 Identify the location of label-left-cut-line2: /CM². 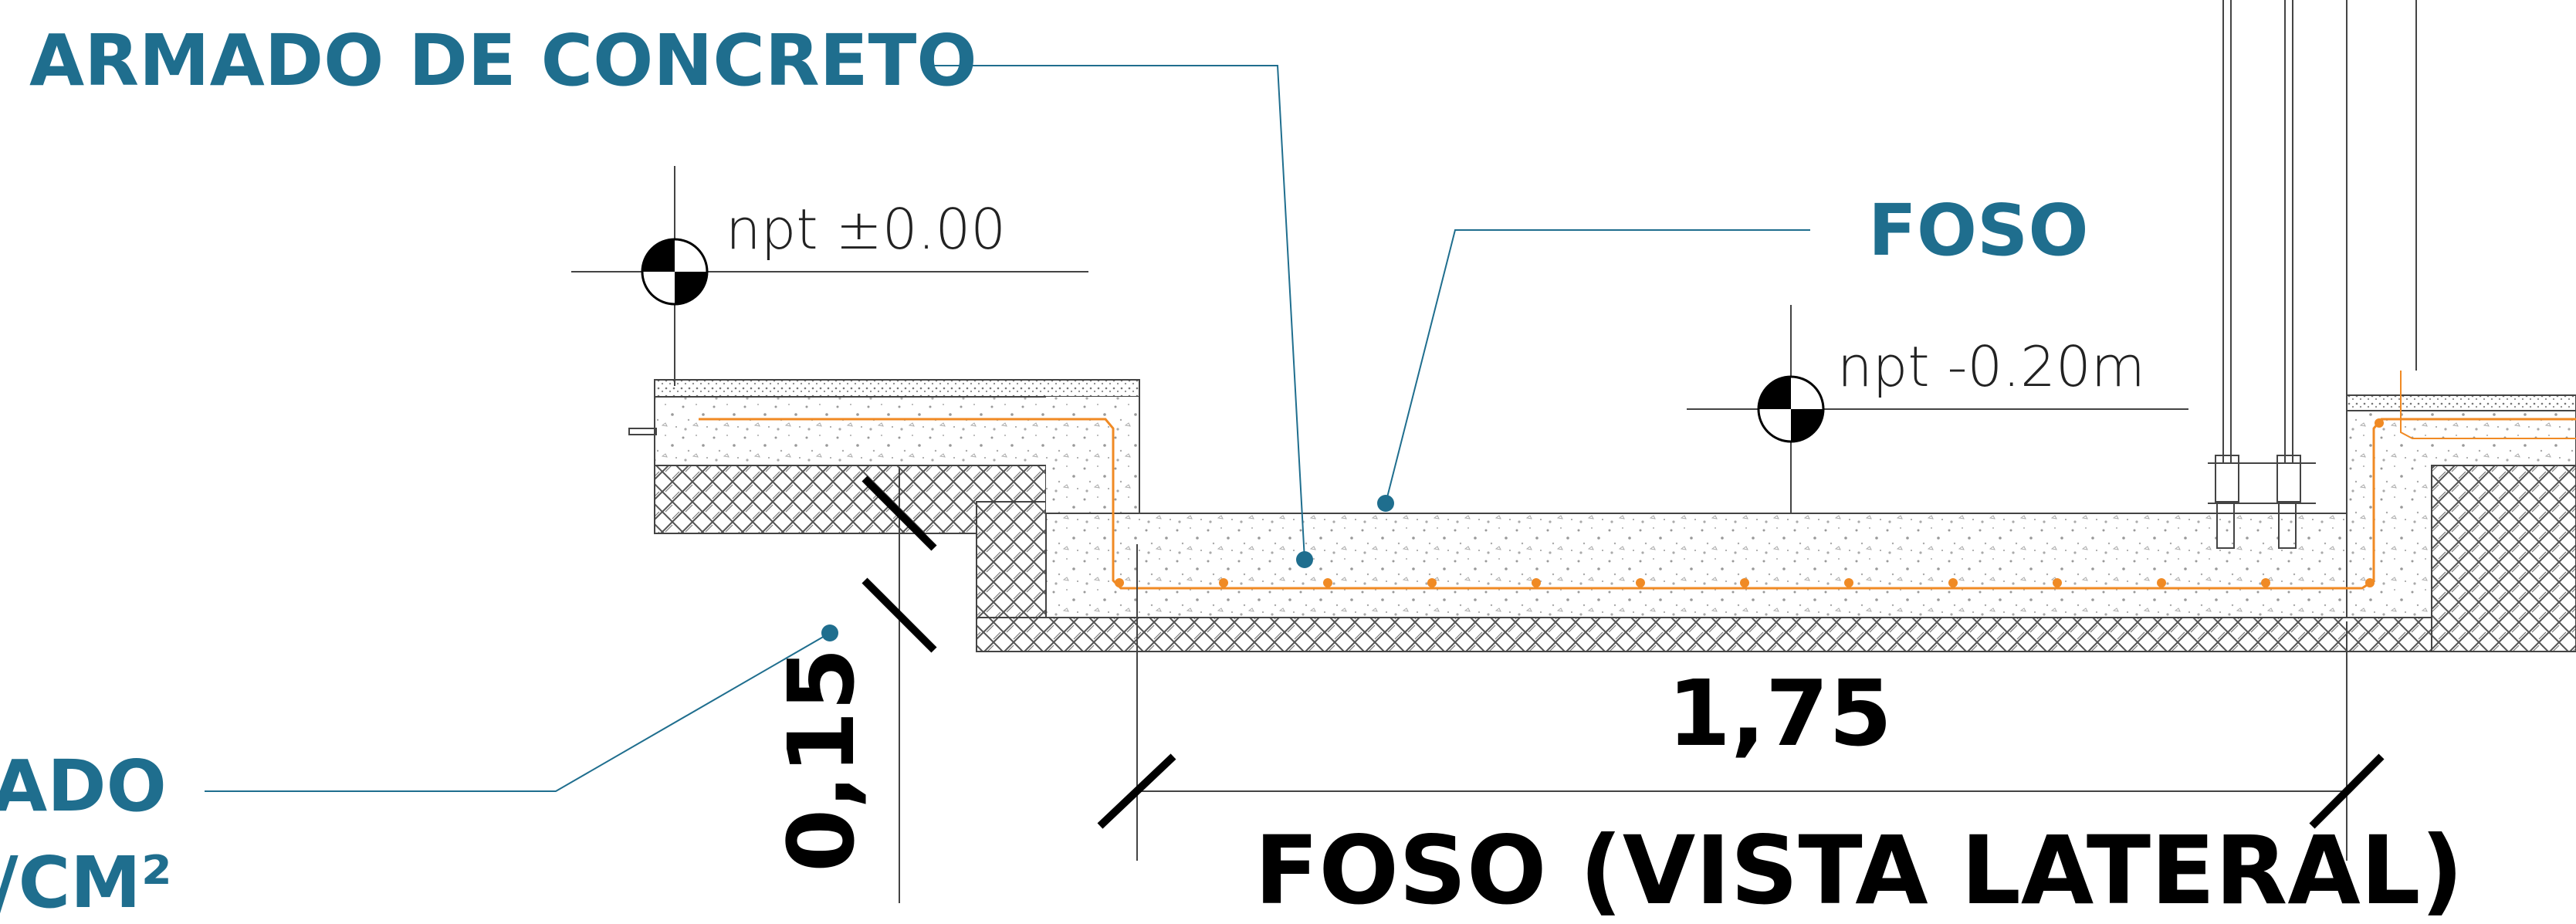
(86, 882).